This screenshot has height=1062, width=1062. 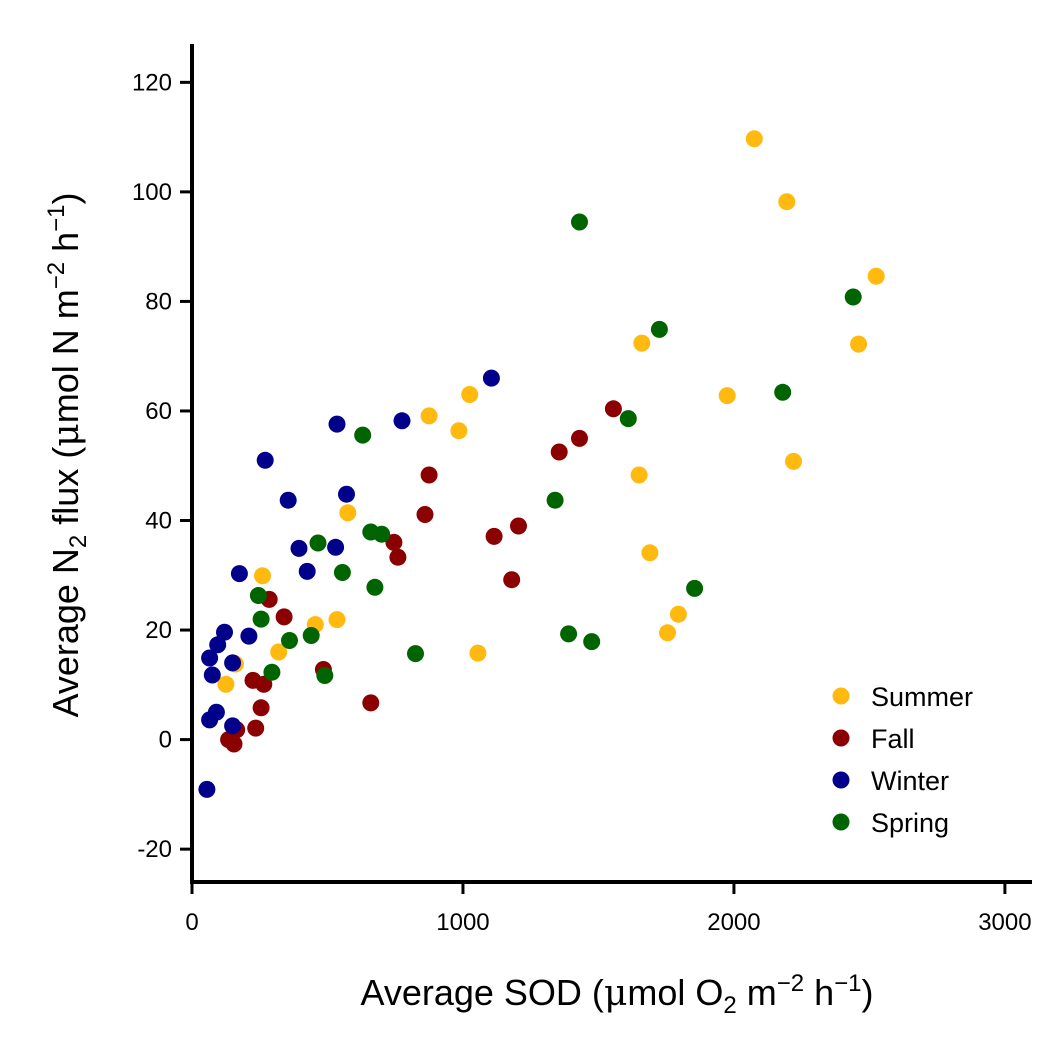 What do you see at coordinates (902, 760) in the screenshot?
I see `legend: Summer Fall Winter Spring` at bounding box center [902, 760].